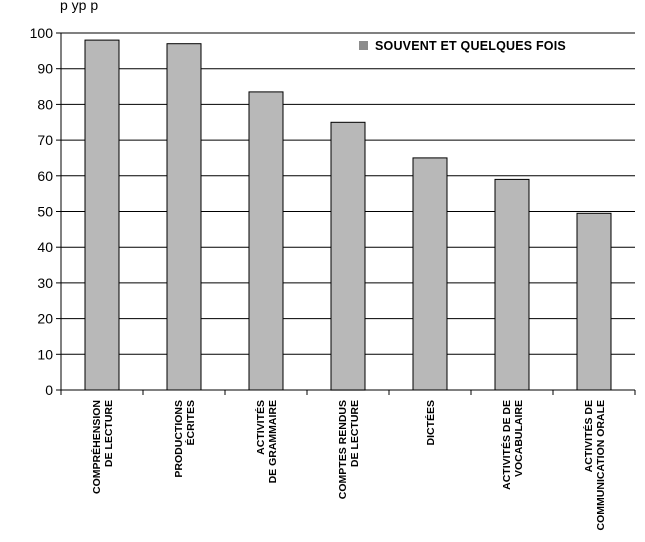  I want to click on x-tick-label: DICTÉES, so click(430, 423).